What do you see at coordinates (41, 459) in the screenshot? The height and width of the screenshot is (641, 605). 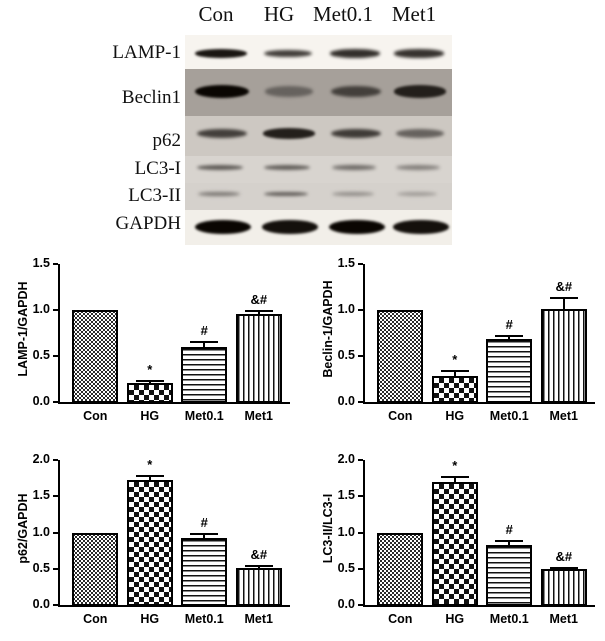 I see `y-tick-label: 2.0` at bounding box center [41, 459].